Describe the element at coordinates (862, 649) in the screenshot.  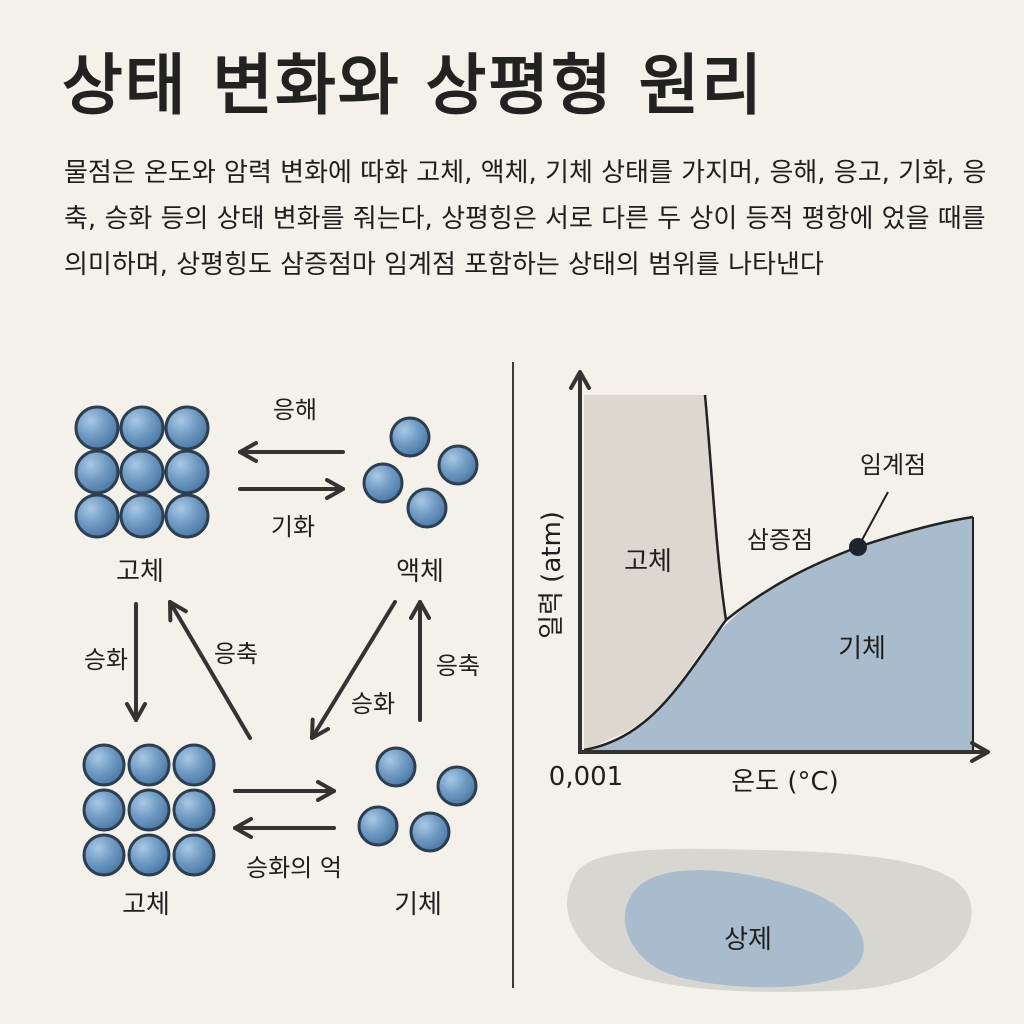
I see `region-label-gas: 기체` at that location.